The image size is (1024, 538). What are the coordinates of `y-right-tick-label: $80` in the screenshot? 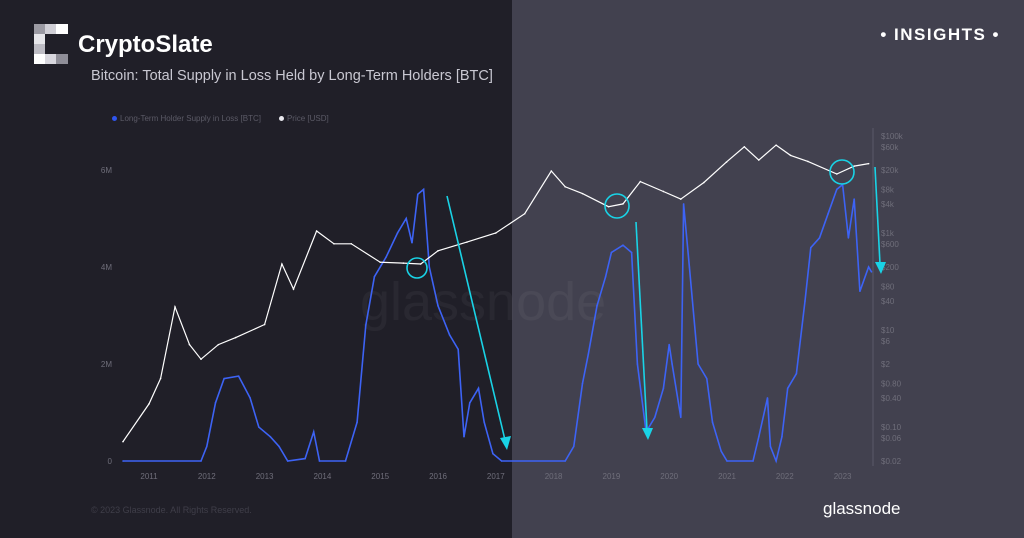 It's located at (888, 286).